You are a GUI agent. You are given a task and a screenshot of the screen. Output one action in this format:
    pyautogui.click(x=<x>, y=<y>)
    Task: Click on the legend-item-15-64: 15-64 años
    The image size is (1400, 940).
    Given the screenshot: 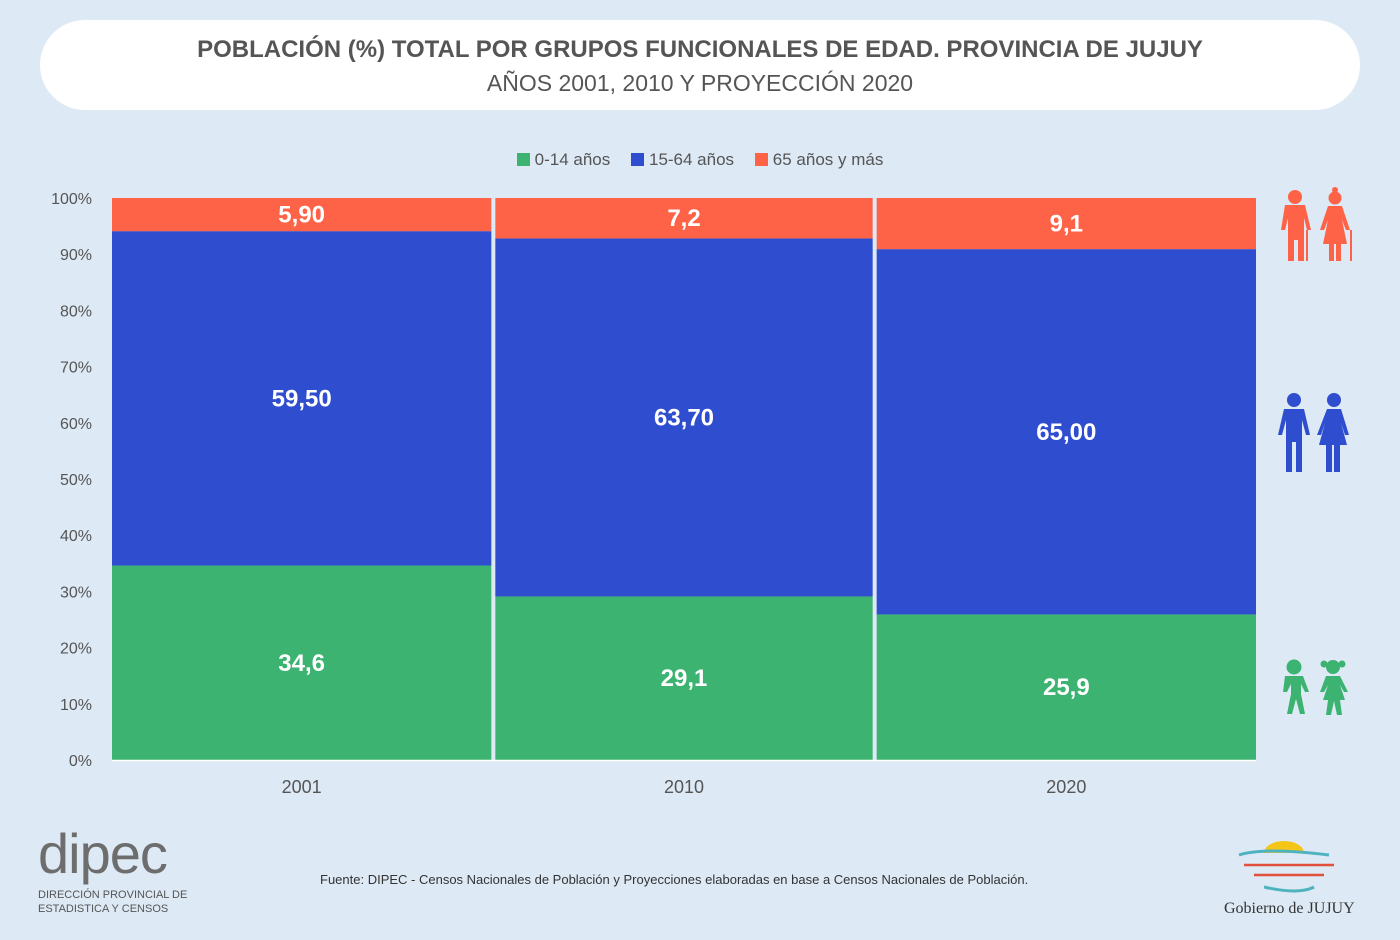 What is the action you would take?
    pyautogui.click(x=682, y=159)
    